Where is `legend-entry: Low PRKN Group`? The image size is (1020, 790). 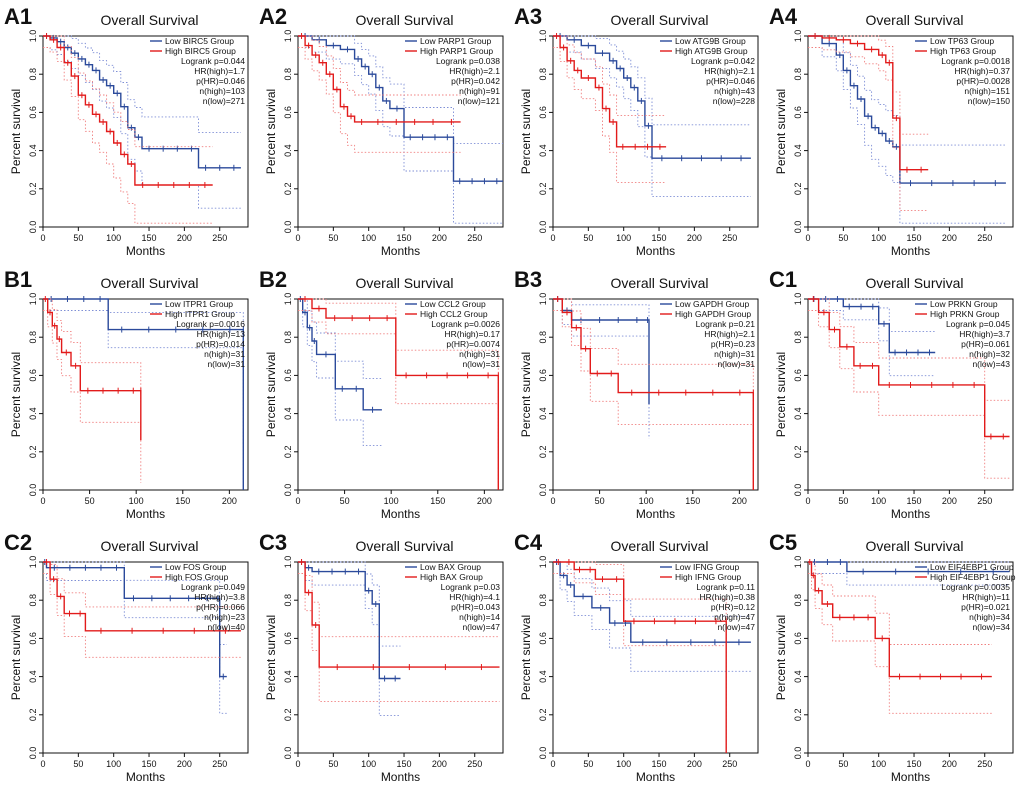 legend-entry: Low PRKN Group is located at coordinates (964, 304).